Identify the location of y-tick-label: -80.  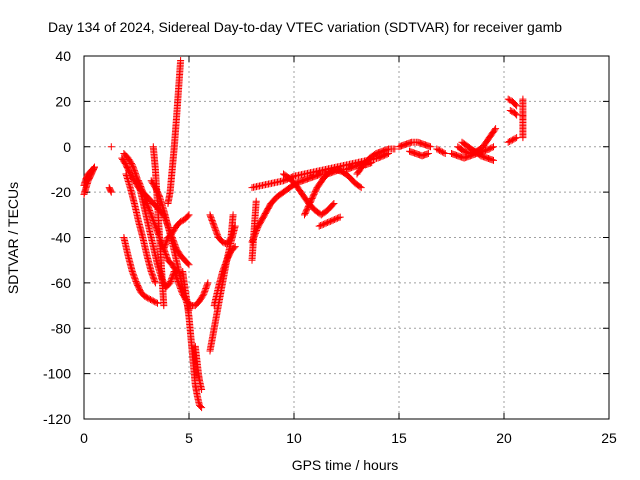
(61, 328).